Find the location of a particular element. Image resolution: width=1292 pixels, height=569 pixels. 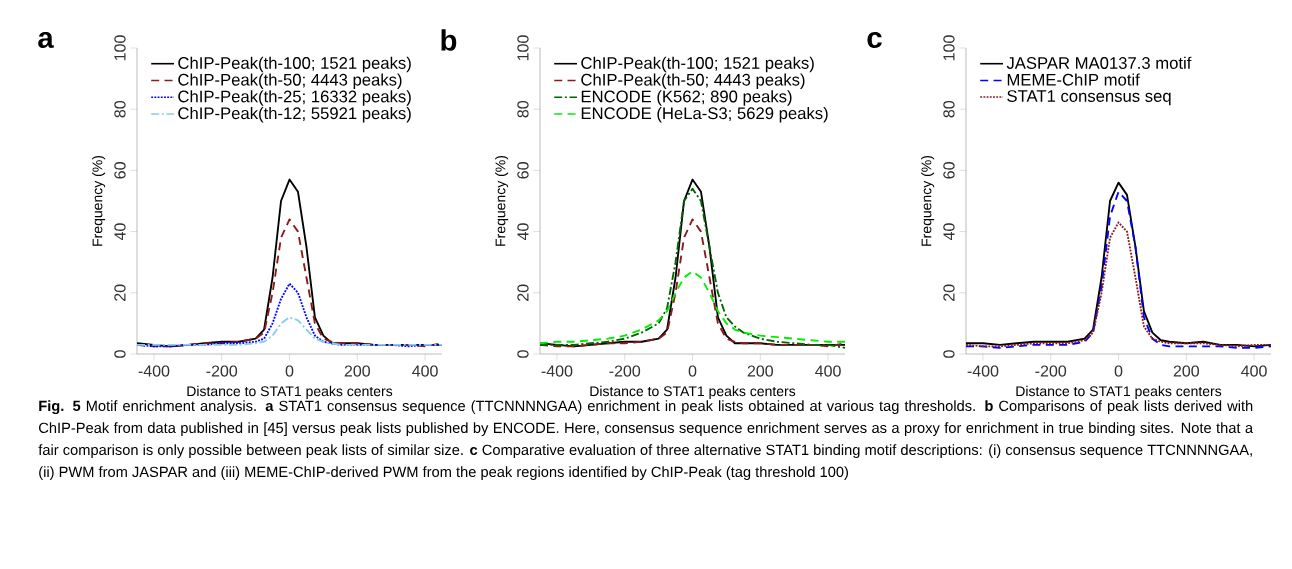

legend-label: STAT1 consensus seq is located at coordinates (1089, 98).